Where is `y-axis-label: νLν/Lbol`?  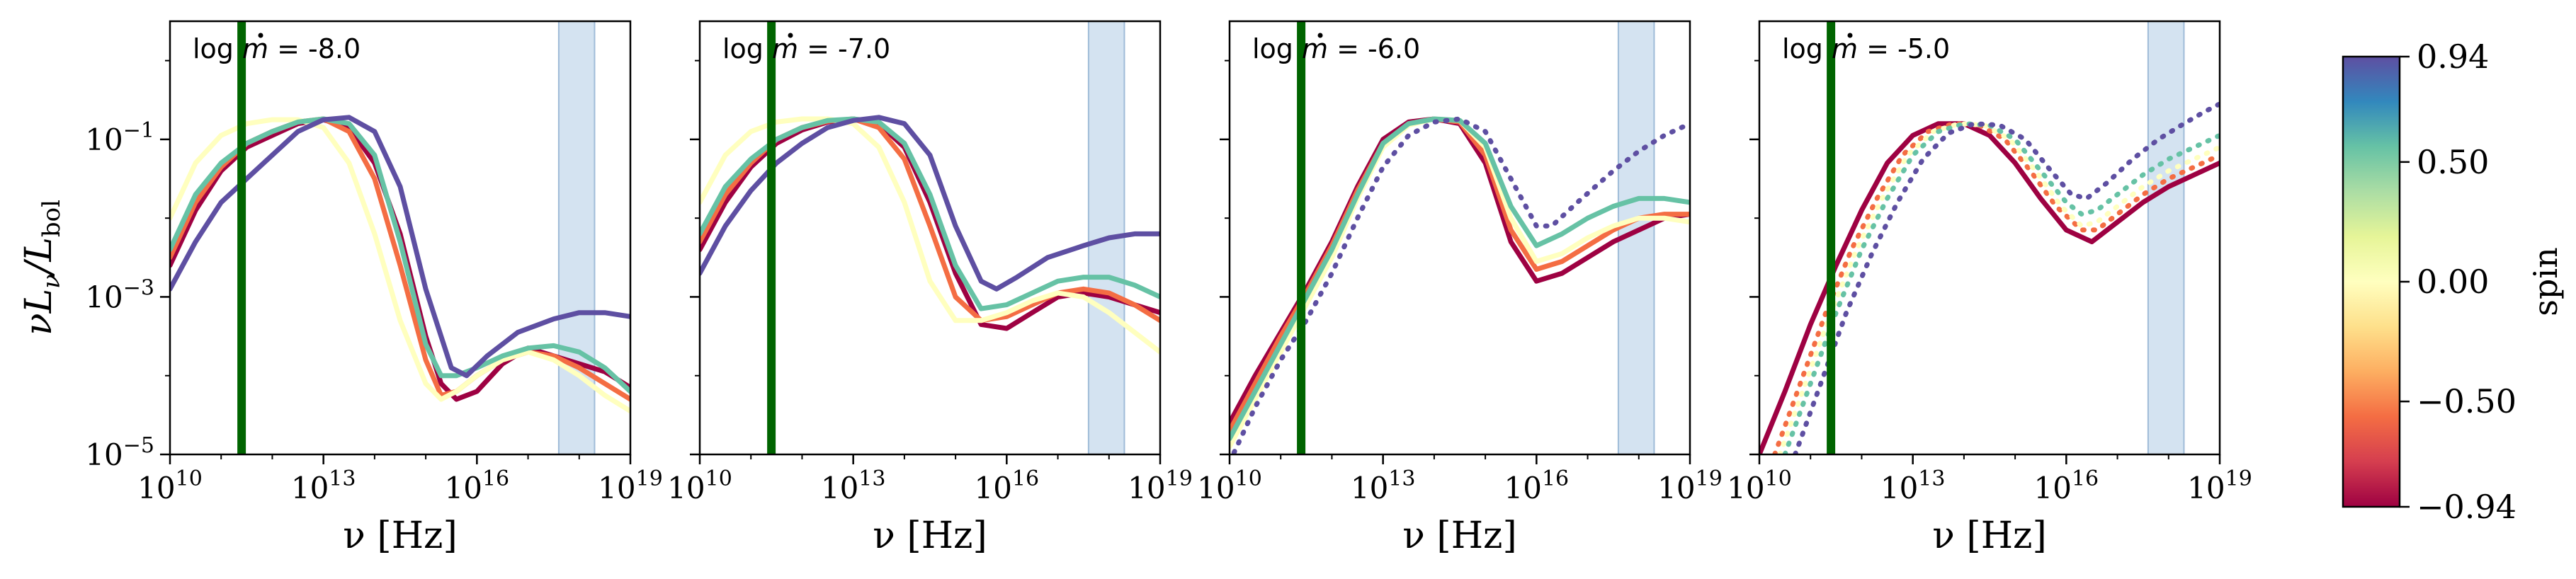 y-axis-label: νLν/Lbol is located at coordinates (42, 268).